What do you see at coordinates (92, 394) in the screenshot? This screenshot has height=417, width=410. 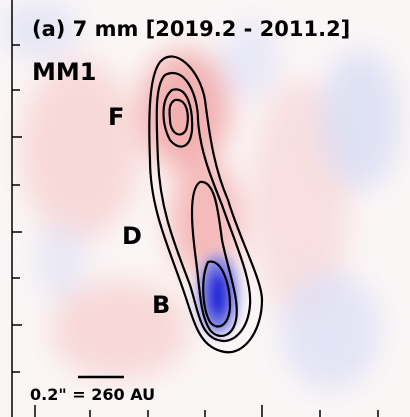 I see `scale-bar-label: 0.2" = 260 AU` at bounding box center [92, 394].